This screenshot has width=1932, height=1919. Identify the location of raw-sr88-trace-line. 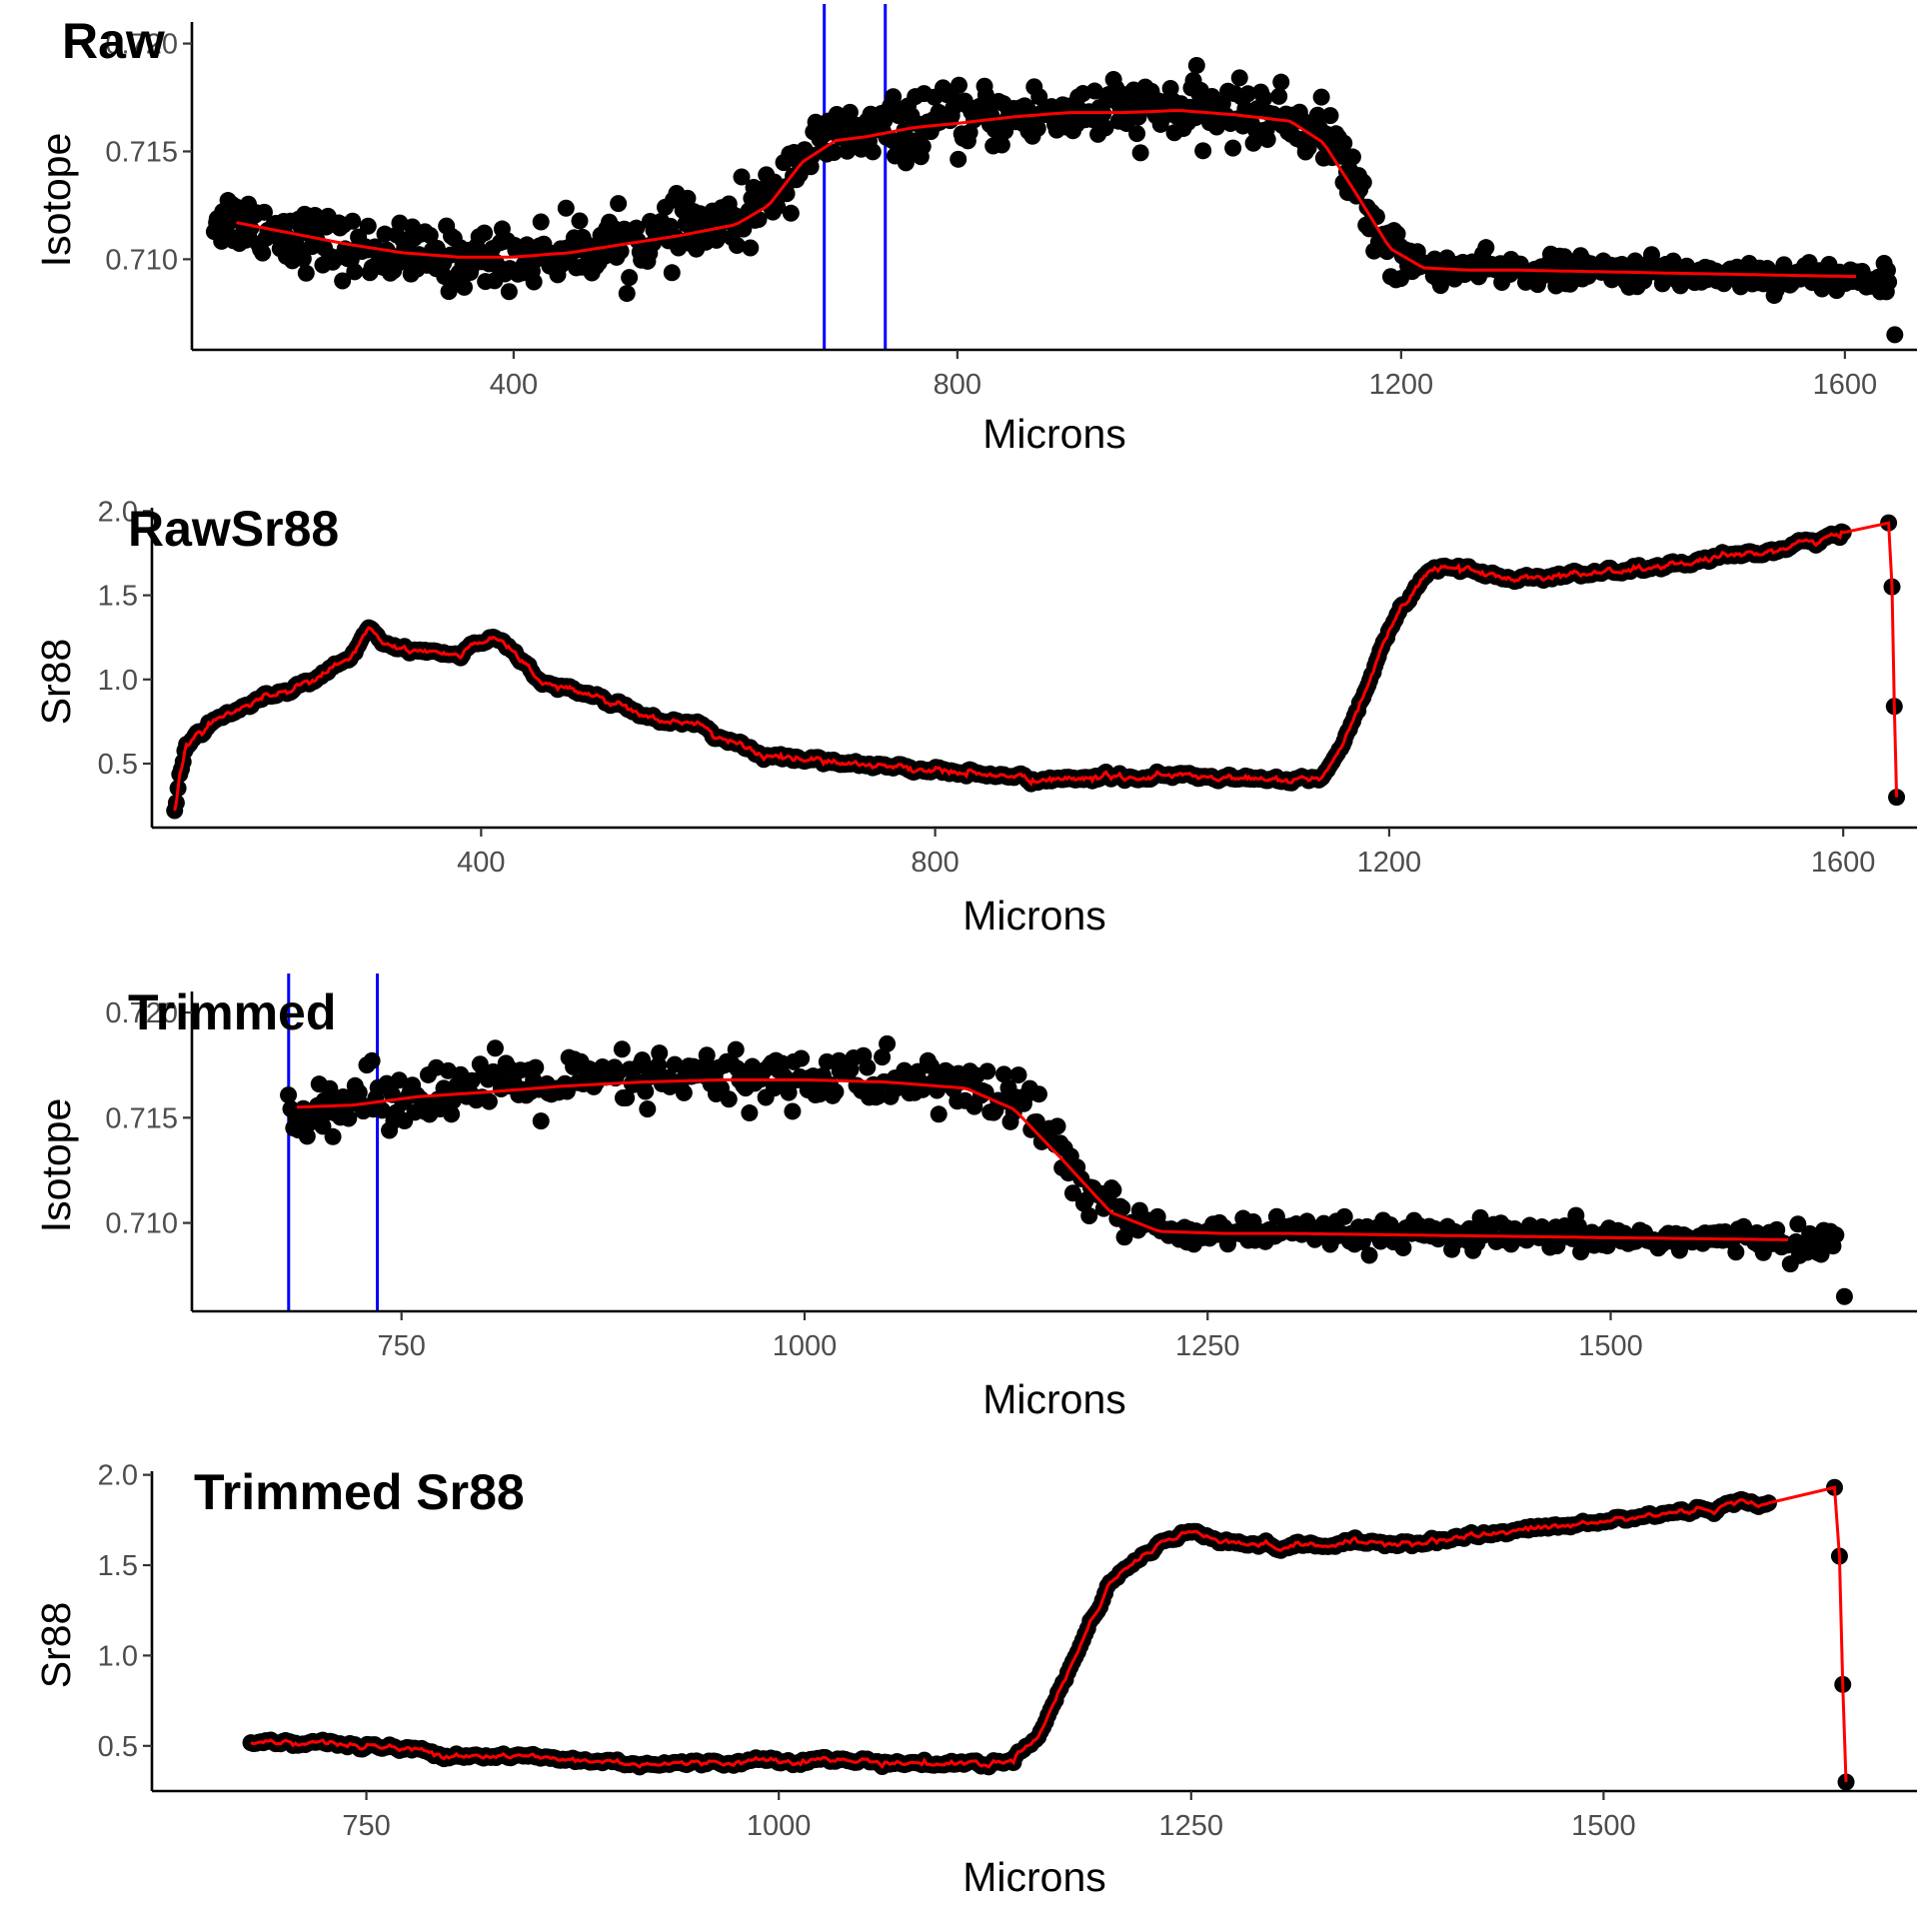
(1036, 666).